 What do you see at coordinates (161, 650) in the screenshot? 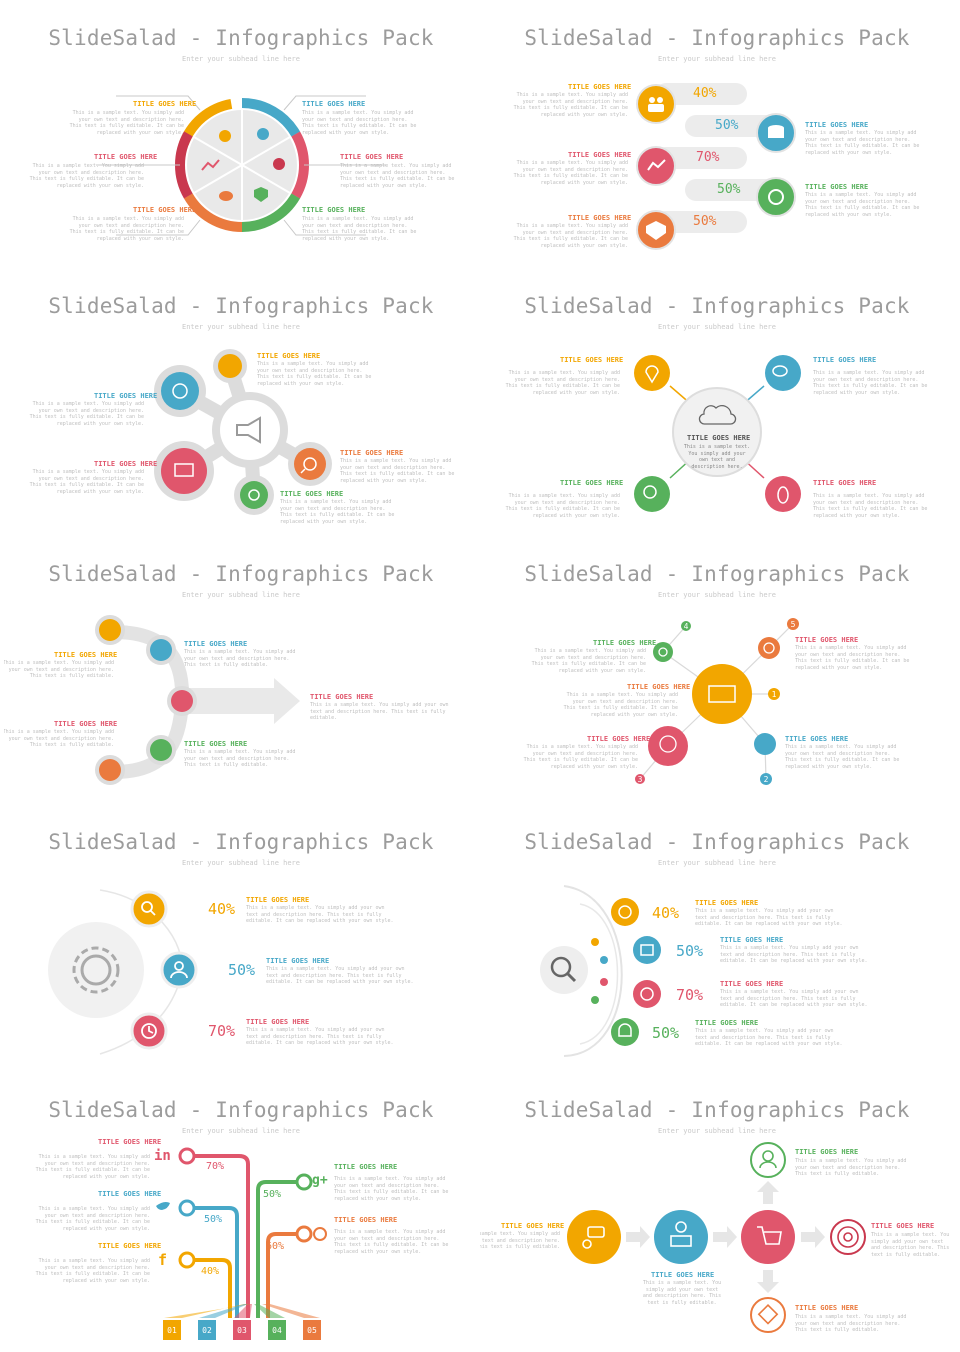
I see `gears-icon` at bounding box center [161, 650].